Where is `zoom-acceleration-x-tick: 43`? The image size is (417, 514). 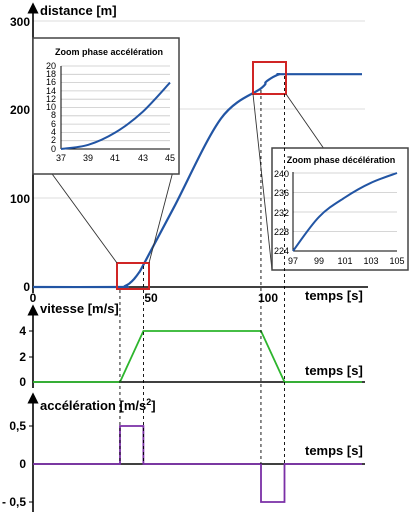 zoom-acceleration-x-tick: 43 is located at coordinates (143, 158).